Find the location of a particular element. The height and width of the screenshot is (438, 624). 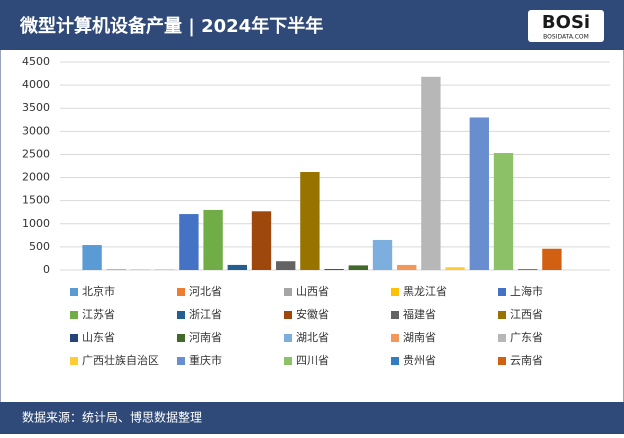

y-tick-label: 2500 is located at coordinates (36, 153).